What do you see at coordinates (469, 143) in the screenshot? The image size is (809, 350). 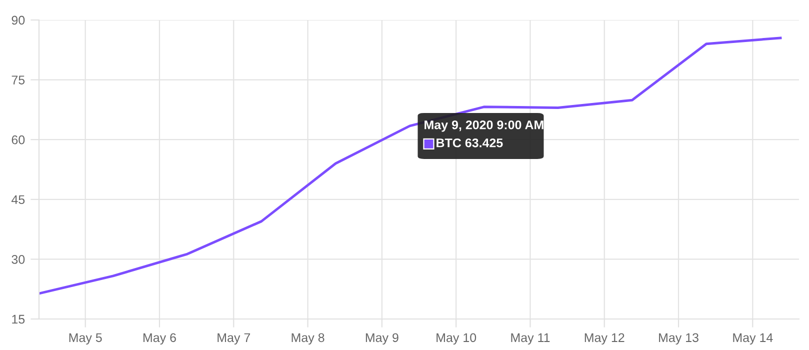 I see `annotation: BTC 63.425` at bounding box center [469, 143].